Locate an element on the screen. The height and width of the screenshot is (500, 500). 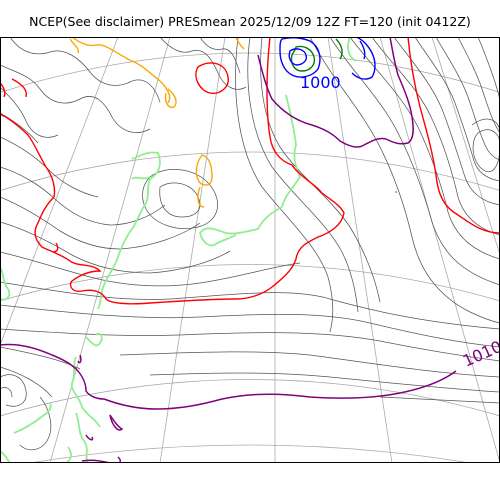
contour-label-1000: 1000 is located at coordinates (320, 82).